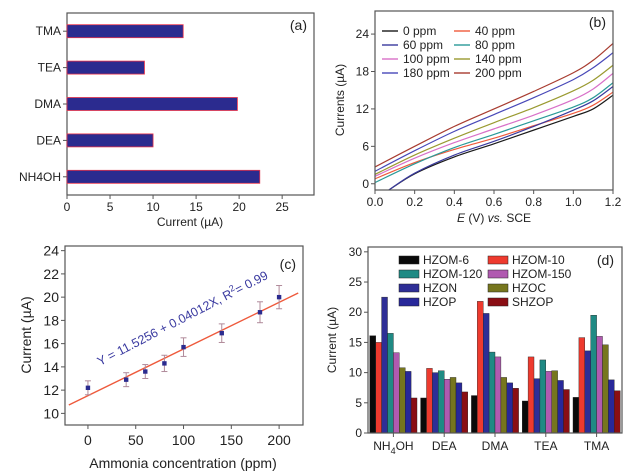 The width and height of the screenshot is (643, 476). What do you see at coordinates (495, 31) in the screenshot?
I see `legend-label: 40 ppm` at bounding box center [495, 31].